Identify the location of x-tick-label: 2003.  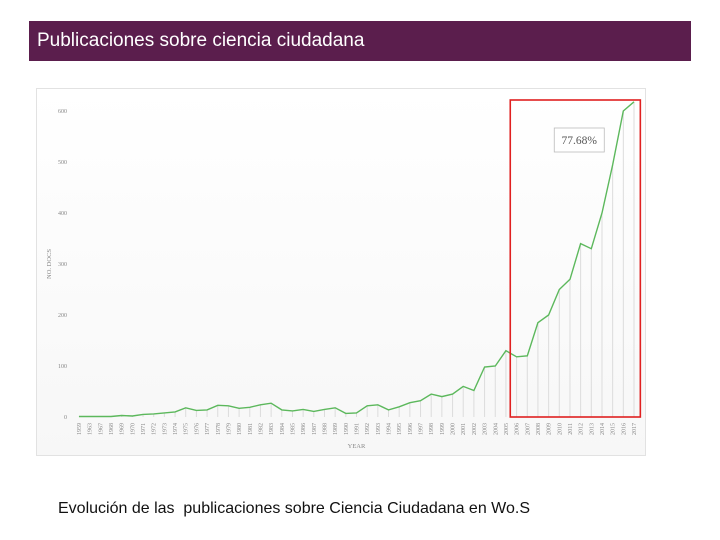
(486, 429).